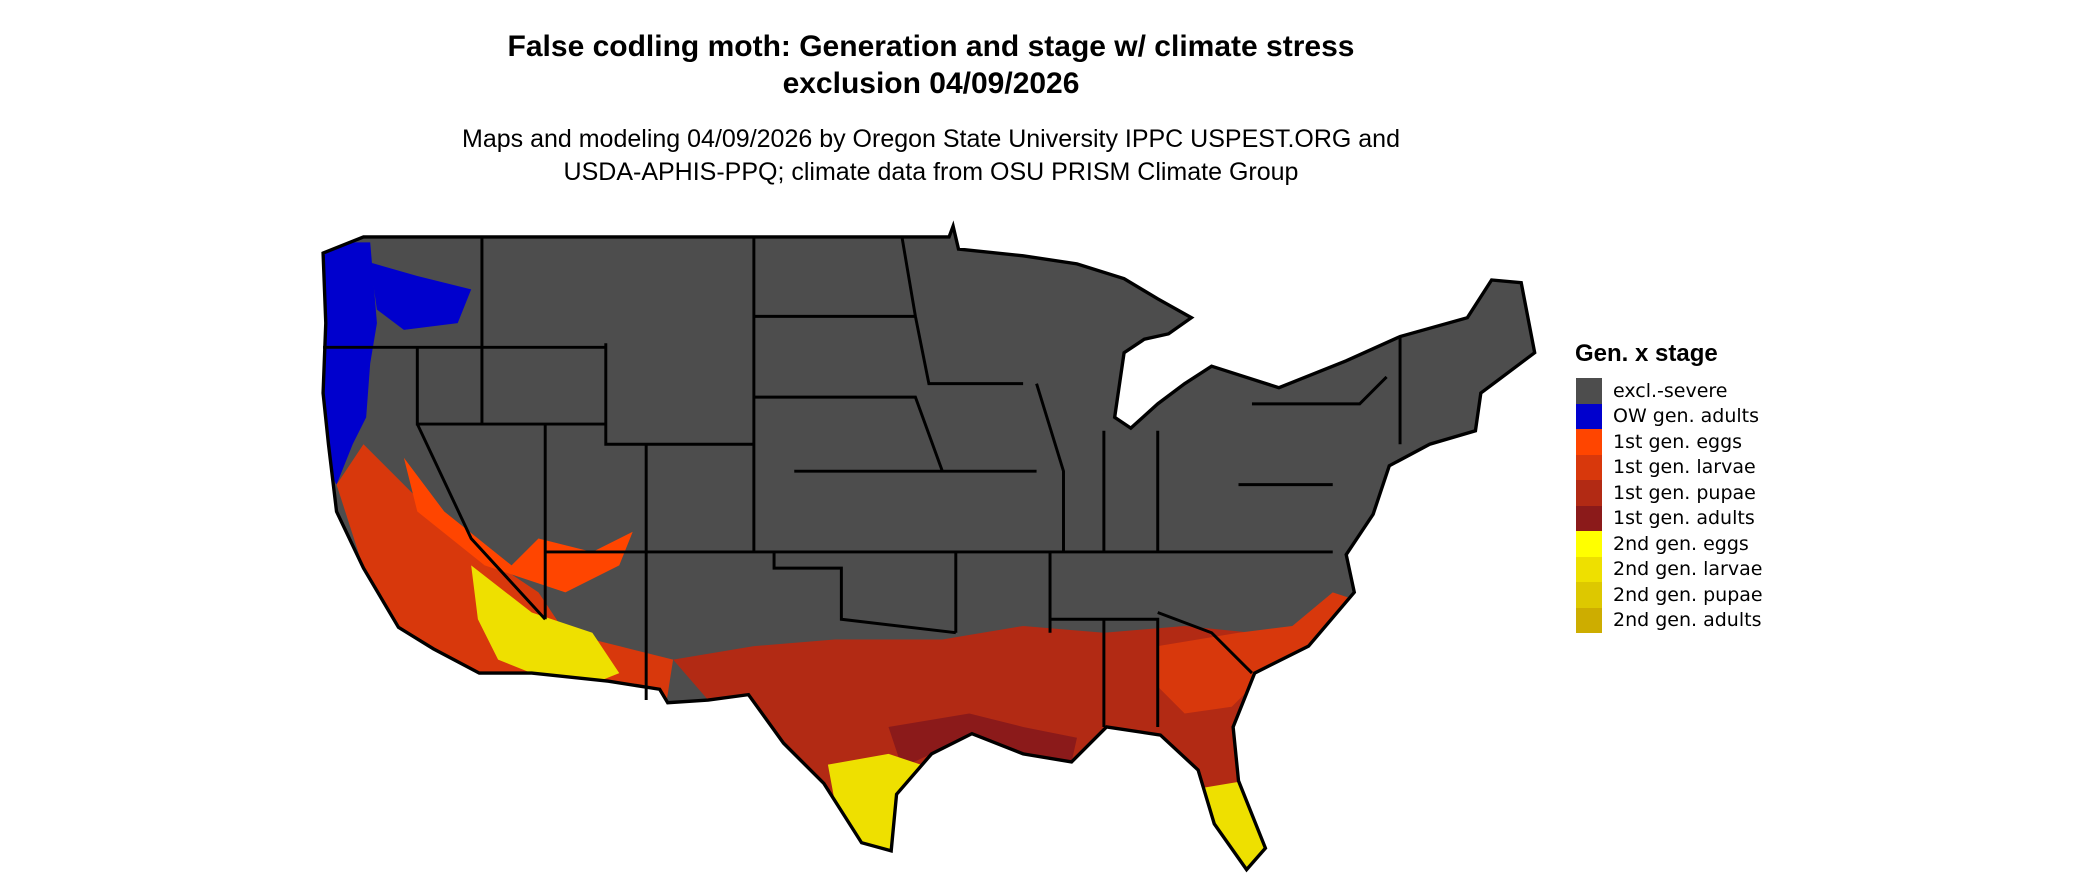 This screenshot has height=892, width=2100. I want to click on region-ow-adults-pacific, so click(350, 363).